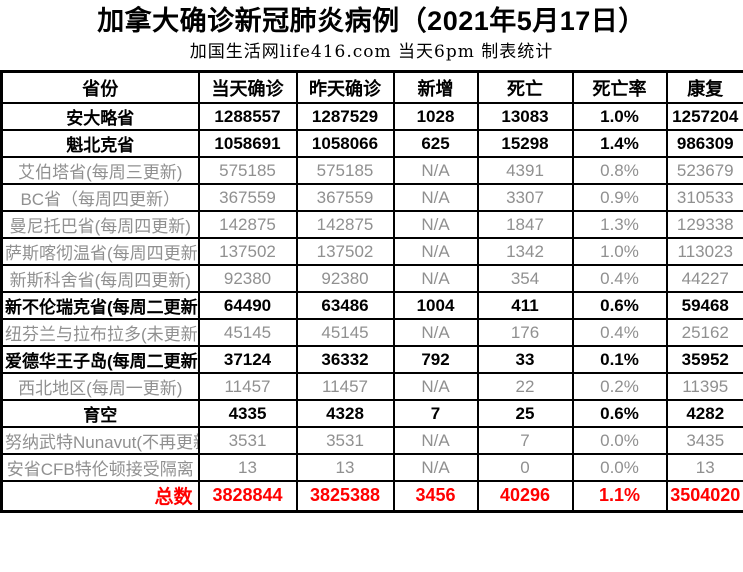 This screenshot has height=572, width=743. I want to click on cell-province: 爱德华王子岛(每周二更新), so click(100, 359).